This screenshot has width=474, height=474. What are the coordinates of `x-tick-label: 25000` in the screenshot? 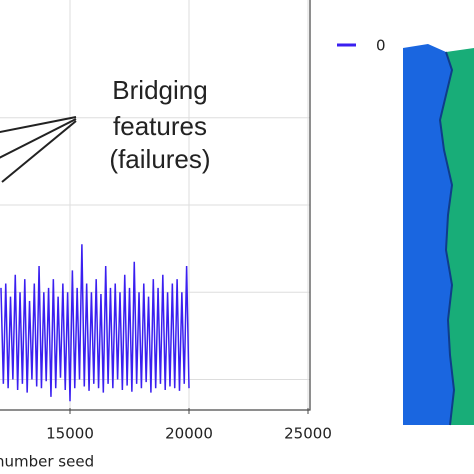 It's located at (308, 434).